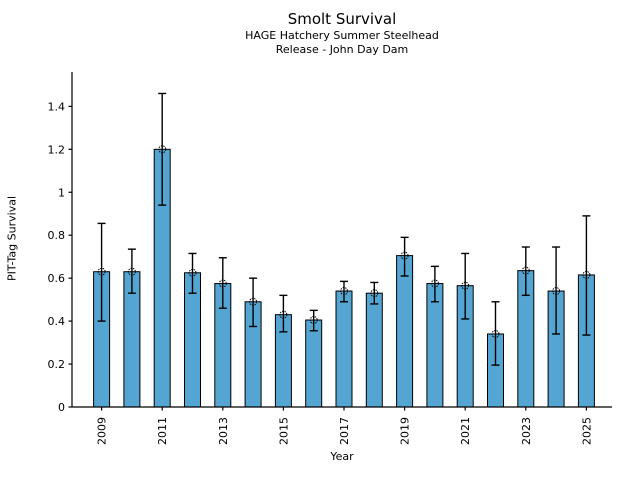 The width and height of the screenshot is (640, 480). What do you see at coordinates (405, 431) in the screenshot?
I see `x-tick-label-2019: 2019` at bounding box center [405, 431].